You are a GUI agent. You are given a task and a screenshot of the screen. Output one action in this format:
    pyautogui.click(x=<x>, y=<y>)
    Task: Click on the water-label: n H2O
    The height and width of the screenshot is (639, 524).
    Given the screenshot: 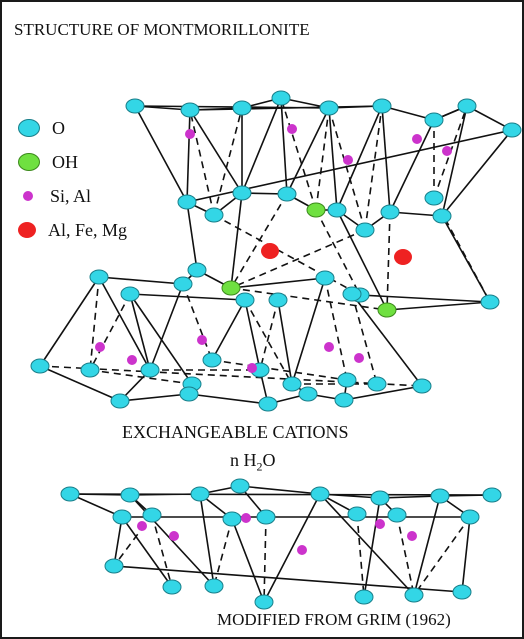 What is the action you would take?
    pyautogui.click(x=253, y=462)
    